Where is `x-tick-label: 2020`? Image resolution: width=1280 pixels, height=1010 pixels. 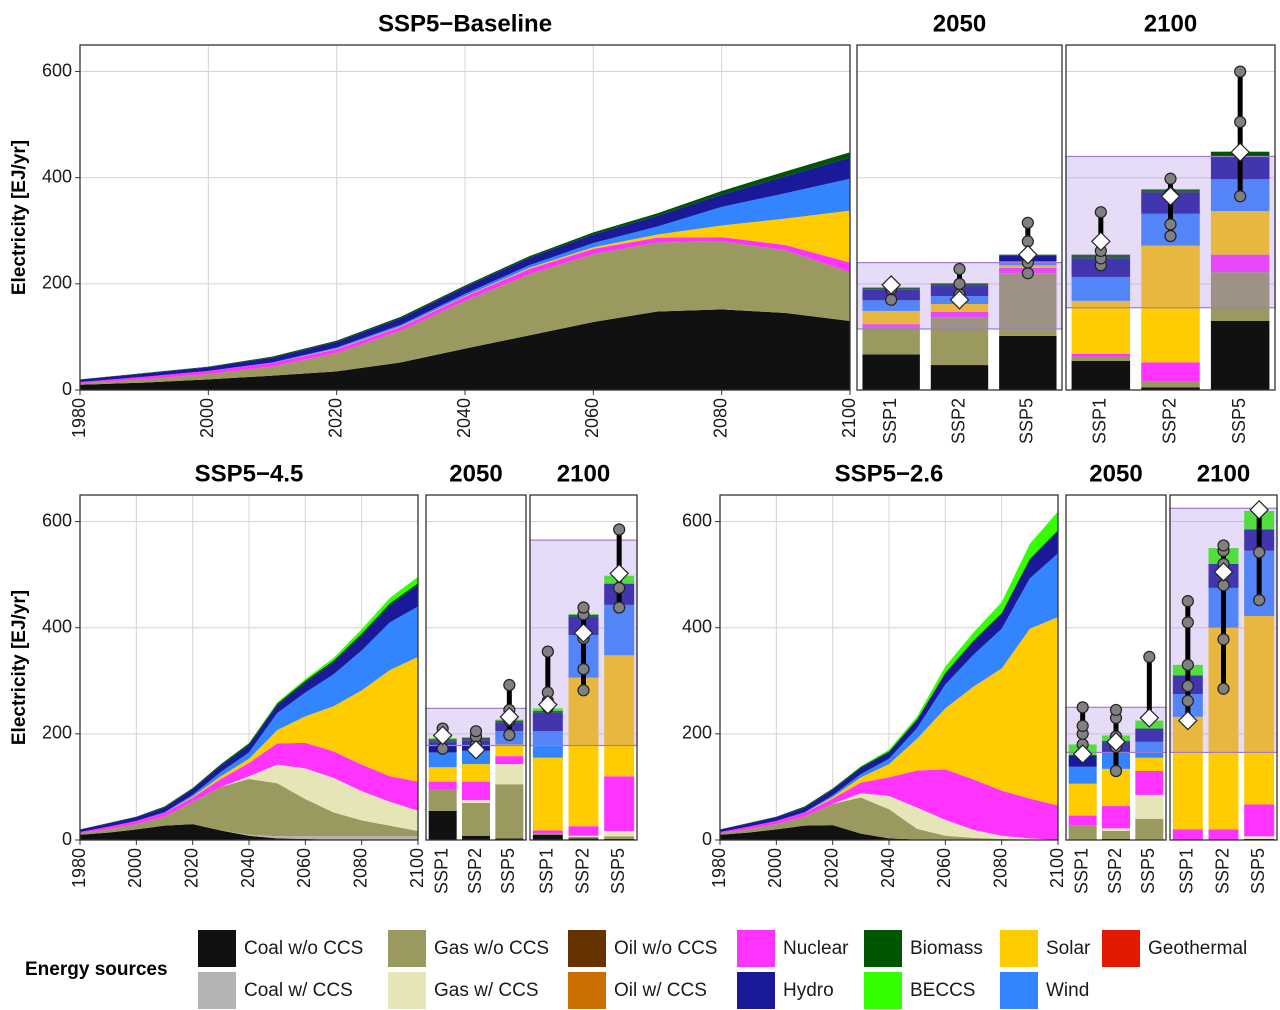 x-tick-label: 2020 is located at coordinates (831, 868).